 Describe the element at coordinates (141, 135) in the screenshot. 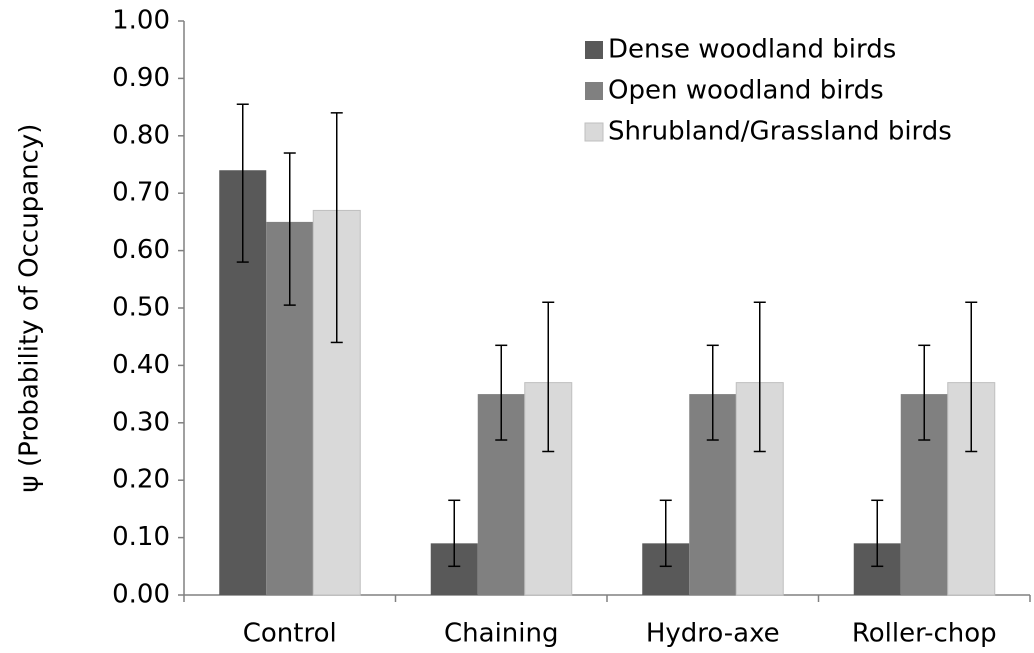

I see `y-tick-label: 0.80` at that location.